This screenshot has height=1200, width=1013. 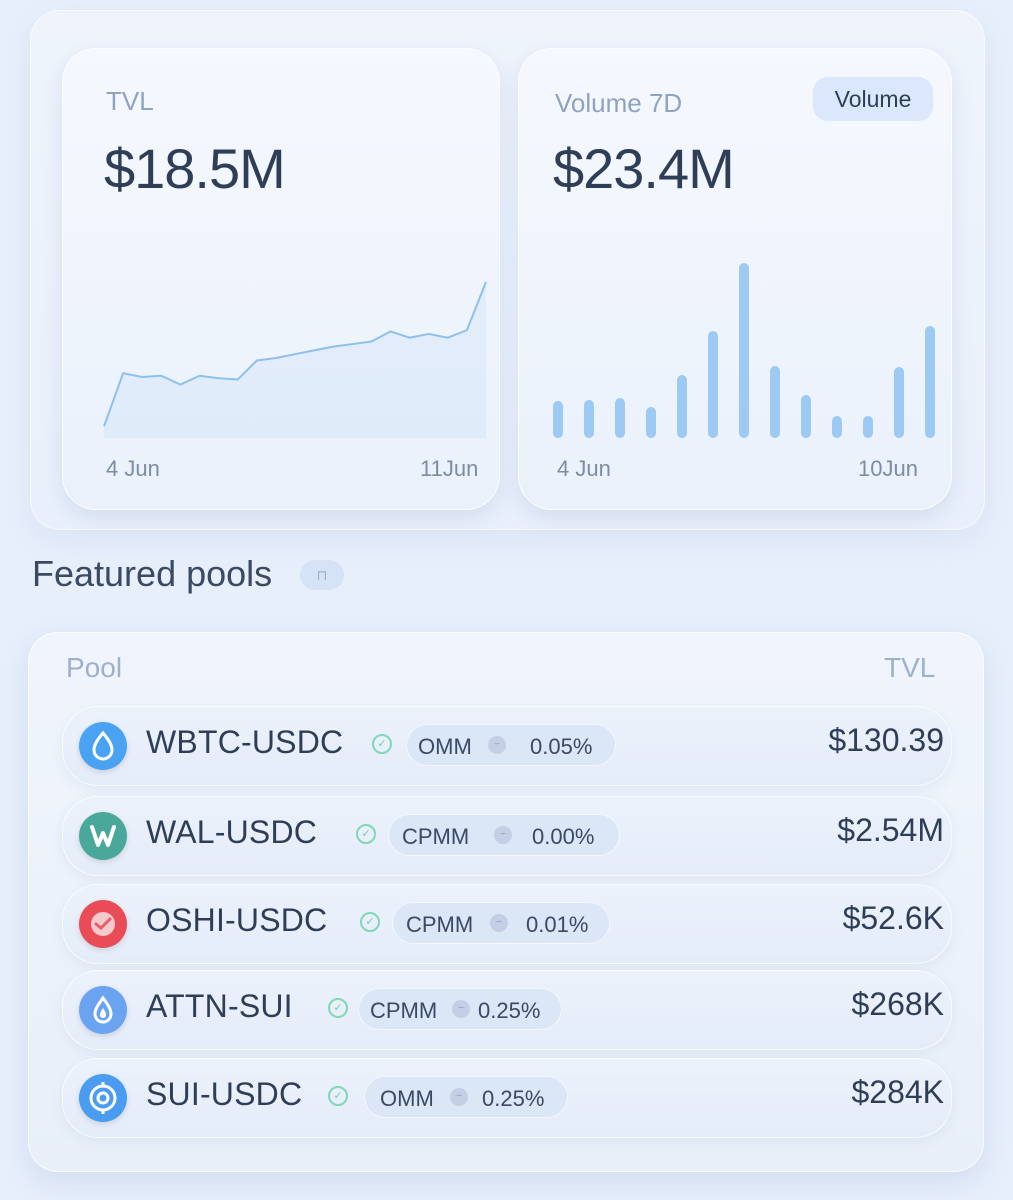 What do you see at coordinates (910, 667) in the screenshot?
I see `column-header-tvl: TVL` at bounding box center [910, 667].